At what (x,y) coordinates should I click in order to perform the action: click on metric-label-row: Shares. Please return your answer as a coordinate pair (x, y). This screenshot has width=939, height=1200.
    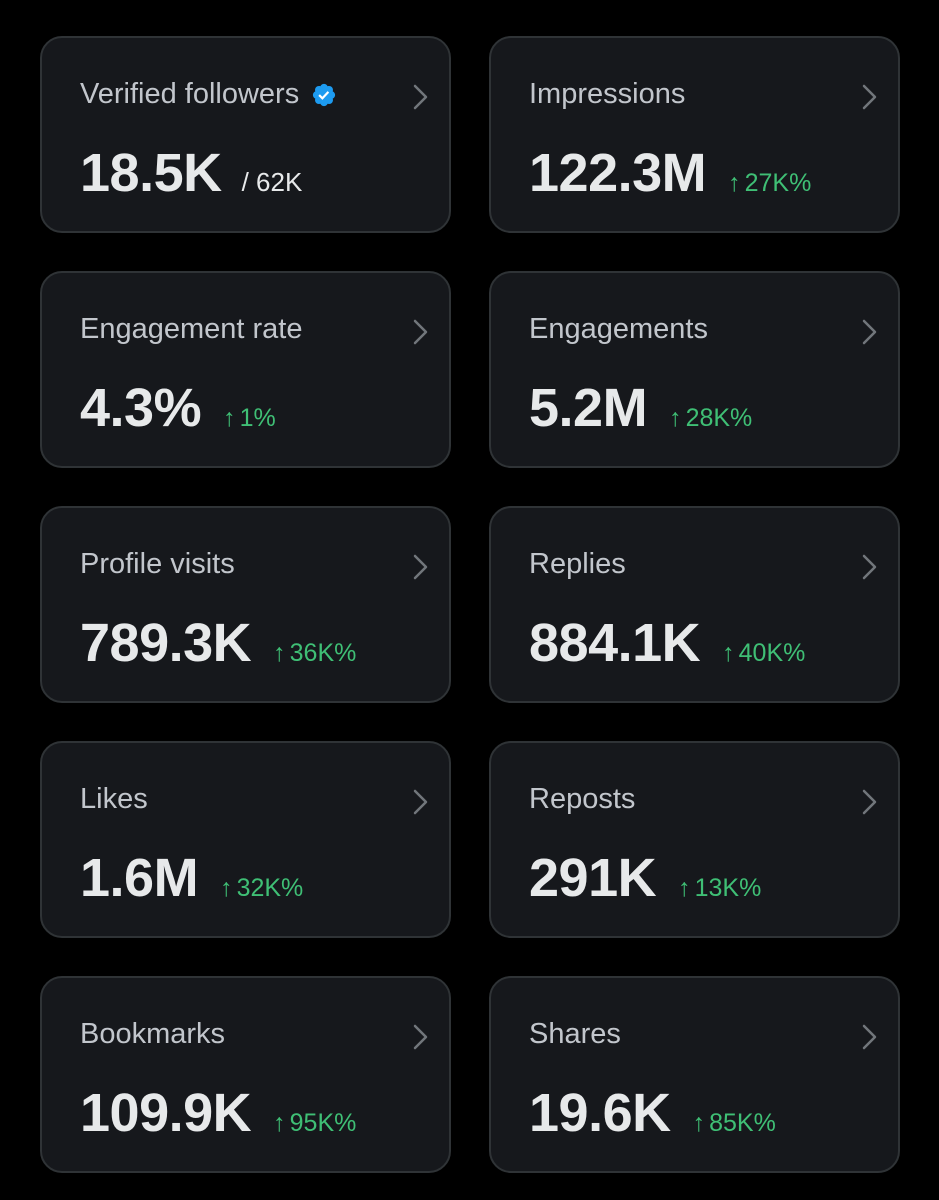
    Looking at the image, I should click on (575, 1034).